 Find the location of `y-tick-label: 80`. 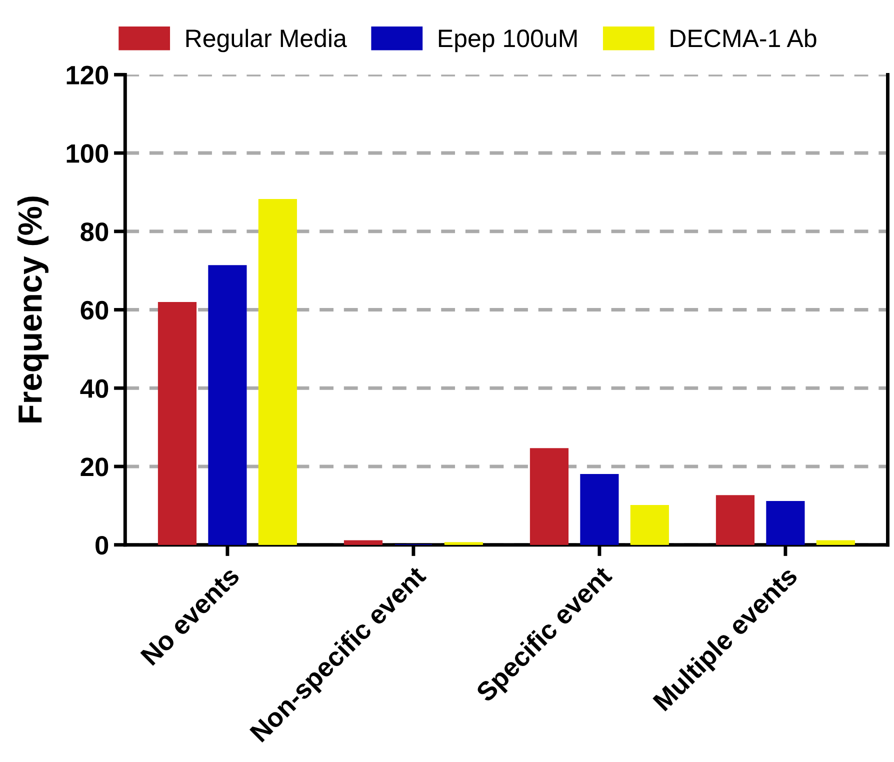

y-tick-label: 80 is located at coordinates (94, 232).